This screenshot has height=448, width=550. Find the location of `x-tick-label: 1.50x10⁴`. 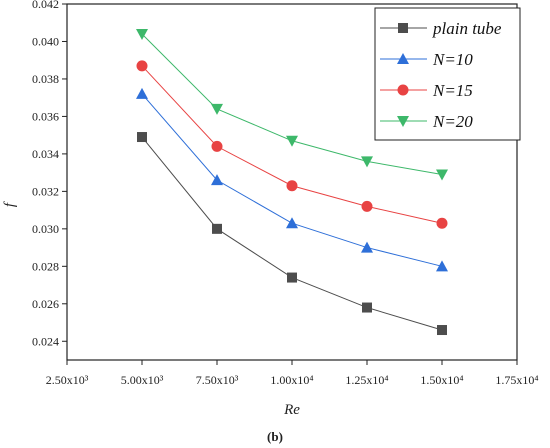

x-tick-label: 1.50x10⁴ is located at coordinates (441, 380).